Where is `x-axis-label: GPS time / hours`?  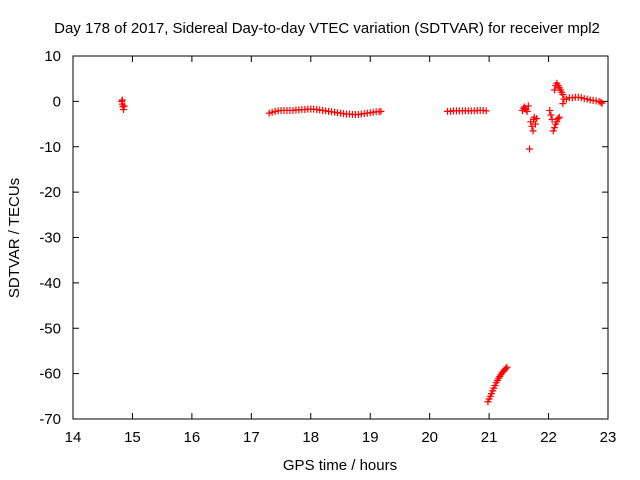
x-axis-label: GPS time / hours is located at coordinates (340, 465).